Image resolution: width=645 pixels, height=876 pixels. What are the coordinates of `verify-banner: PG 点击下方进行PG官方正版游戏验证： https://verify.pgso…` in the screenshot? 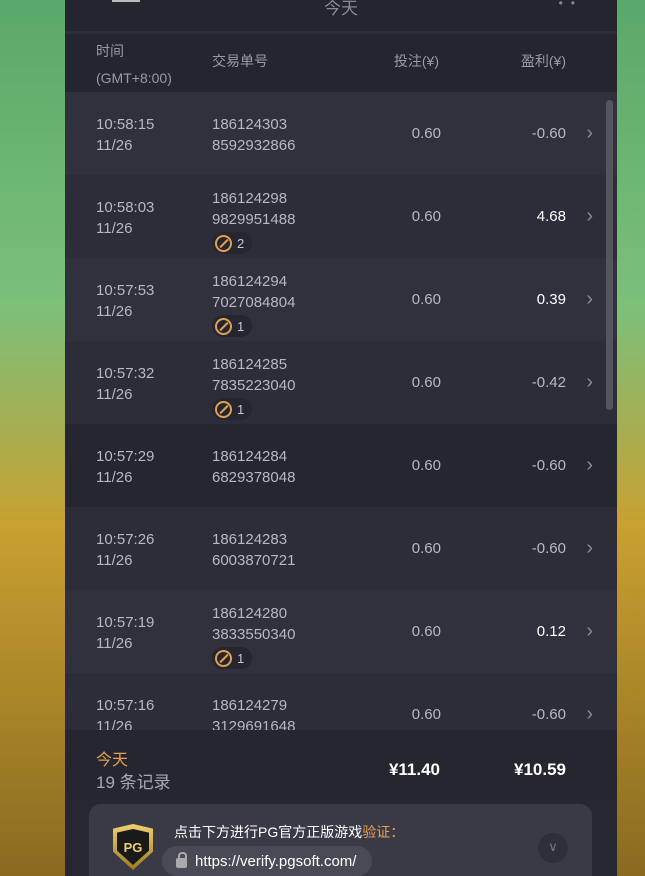 It's located at (340, 840).